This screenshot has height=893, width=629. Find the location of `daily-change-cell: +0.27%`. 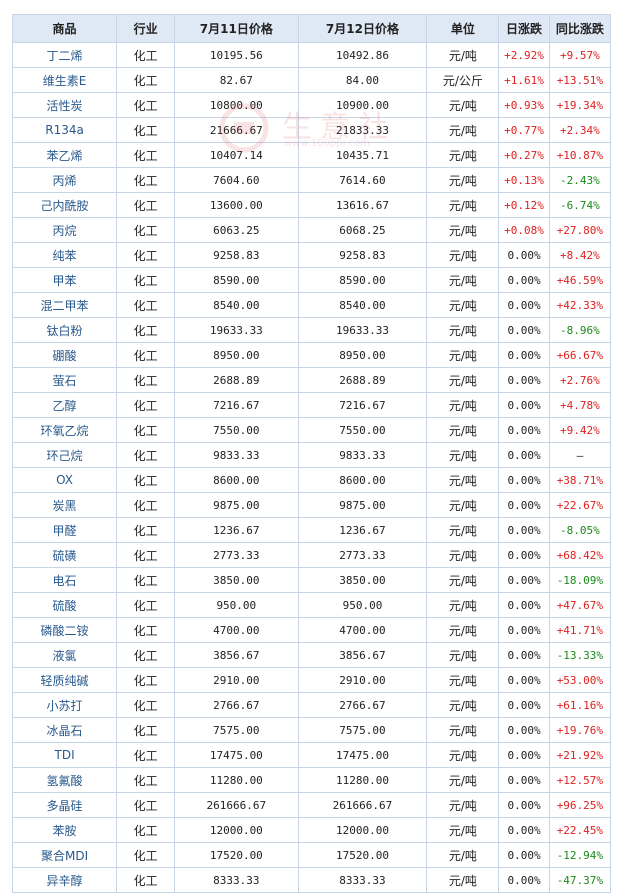

daily-change-cell: +0.27% is located at coordinates (524, 155).